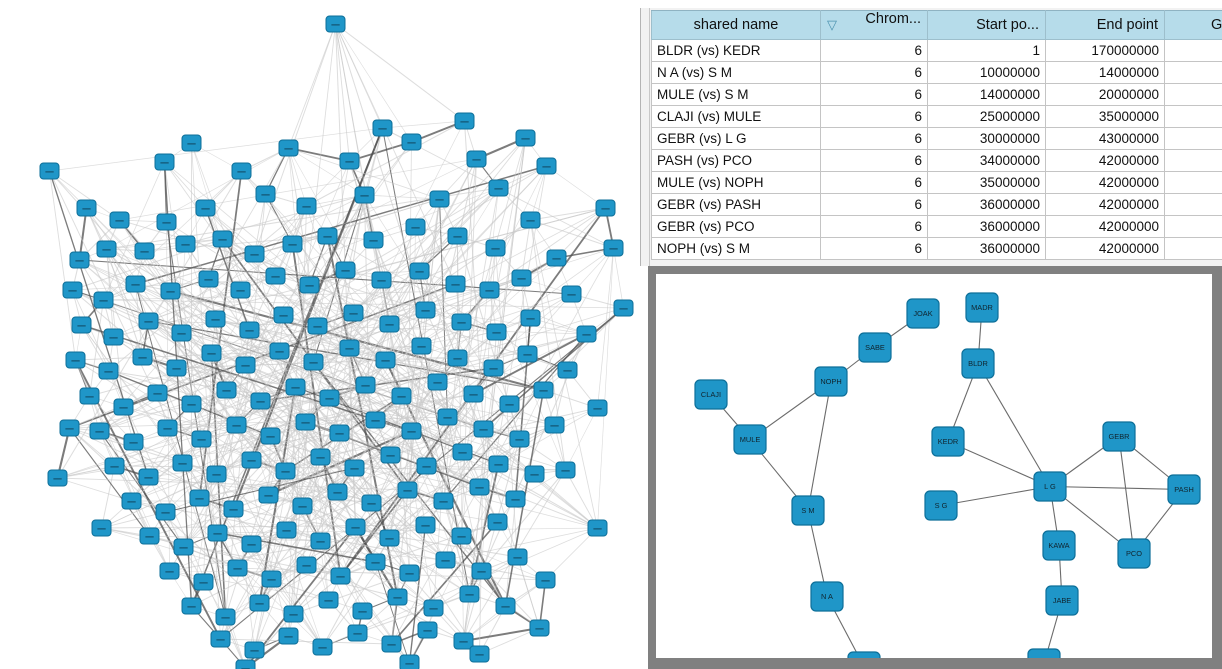 This screenshot has width=1222, height=669. Describe the element at coordinates (736, 94) in the screenshot. I see `cell-shared_name: MULE (vs) S M` at that location.